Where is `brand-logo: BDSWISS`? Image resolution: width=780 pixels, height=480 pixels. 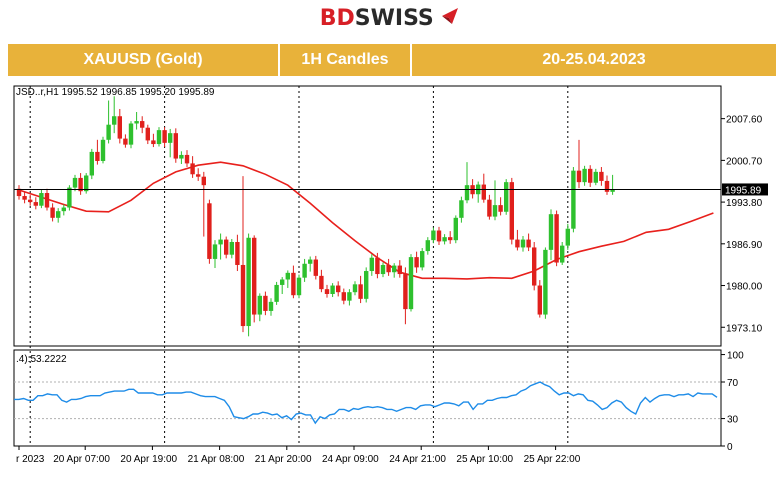
brand-logo: BDSWISS is located at coordinates (390, 23).